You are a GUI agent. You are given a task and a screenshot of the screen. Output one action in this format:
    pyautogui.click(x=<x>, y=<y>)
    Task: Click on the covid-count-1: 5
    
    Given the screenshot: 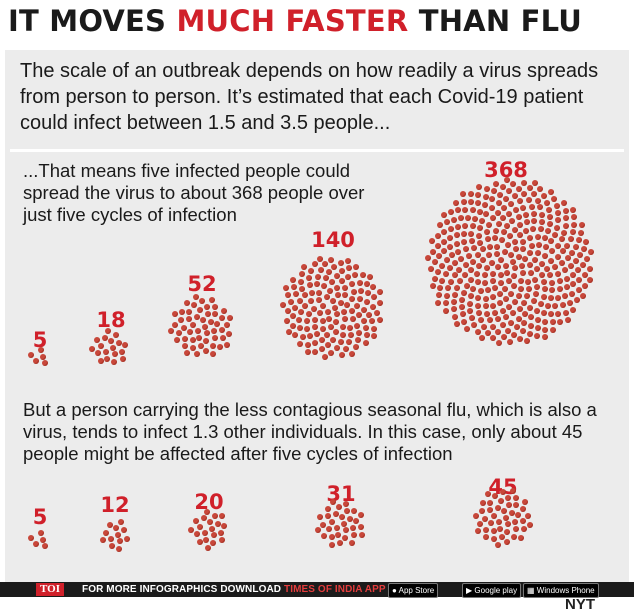 What is the action you would take?
    pyautogui.click(x=40, y=340)
    